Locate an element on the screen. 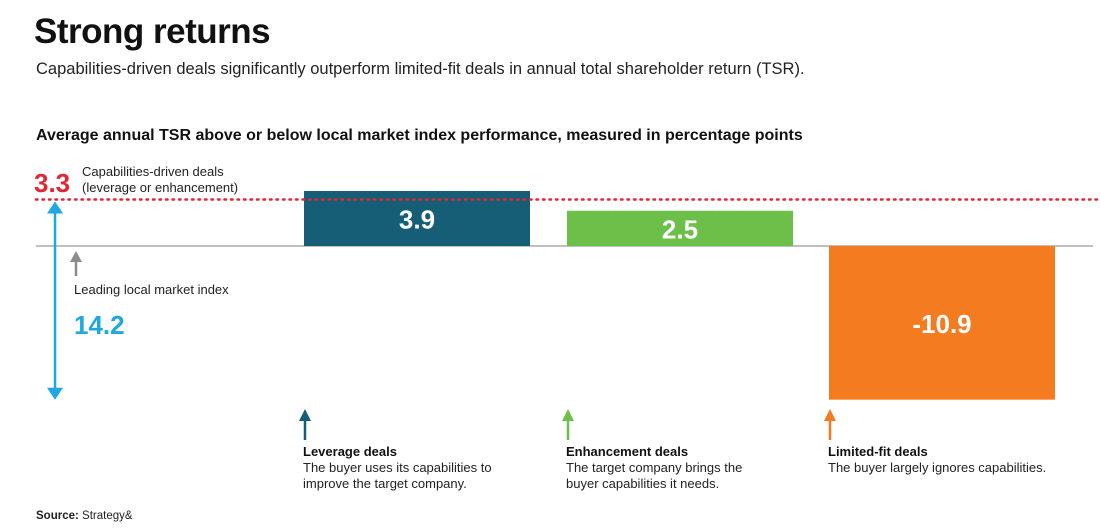 The image size is (1100, 528). bar-label-2: 2.5 is located at coordinates (680, 229).